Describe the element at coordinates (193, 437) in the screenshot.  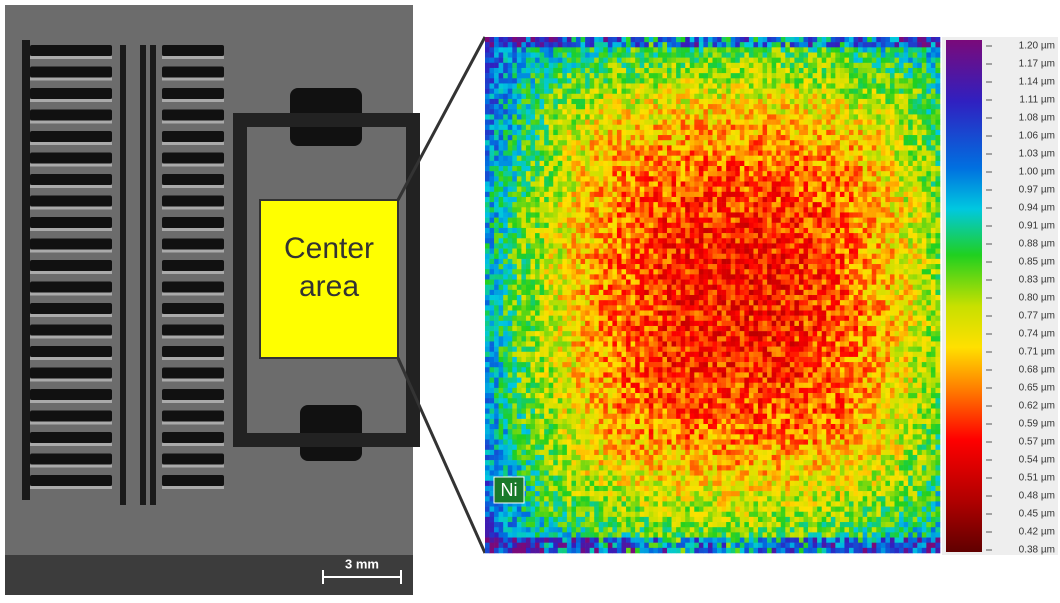
I see `finger` at that location.